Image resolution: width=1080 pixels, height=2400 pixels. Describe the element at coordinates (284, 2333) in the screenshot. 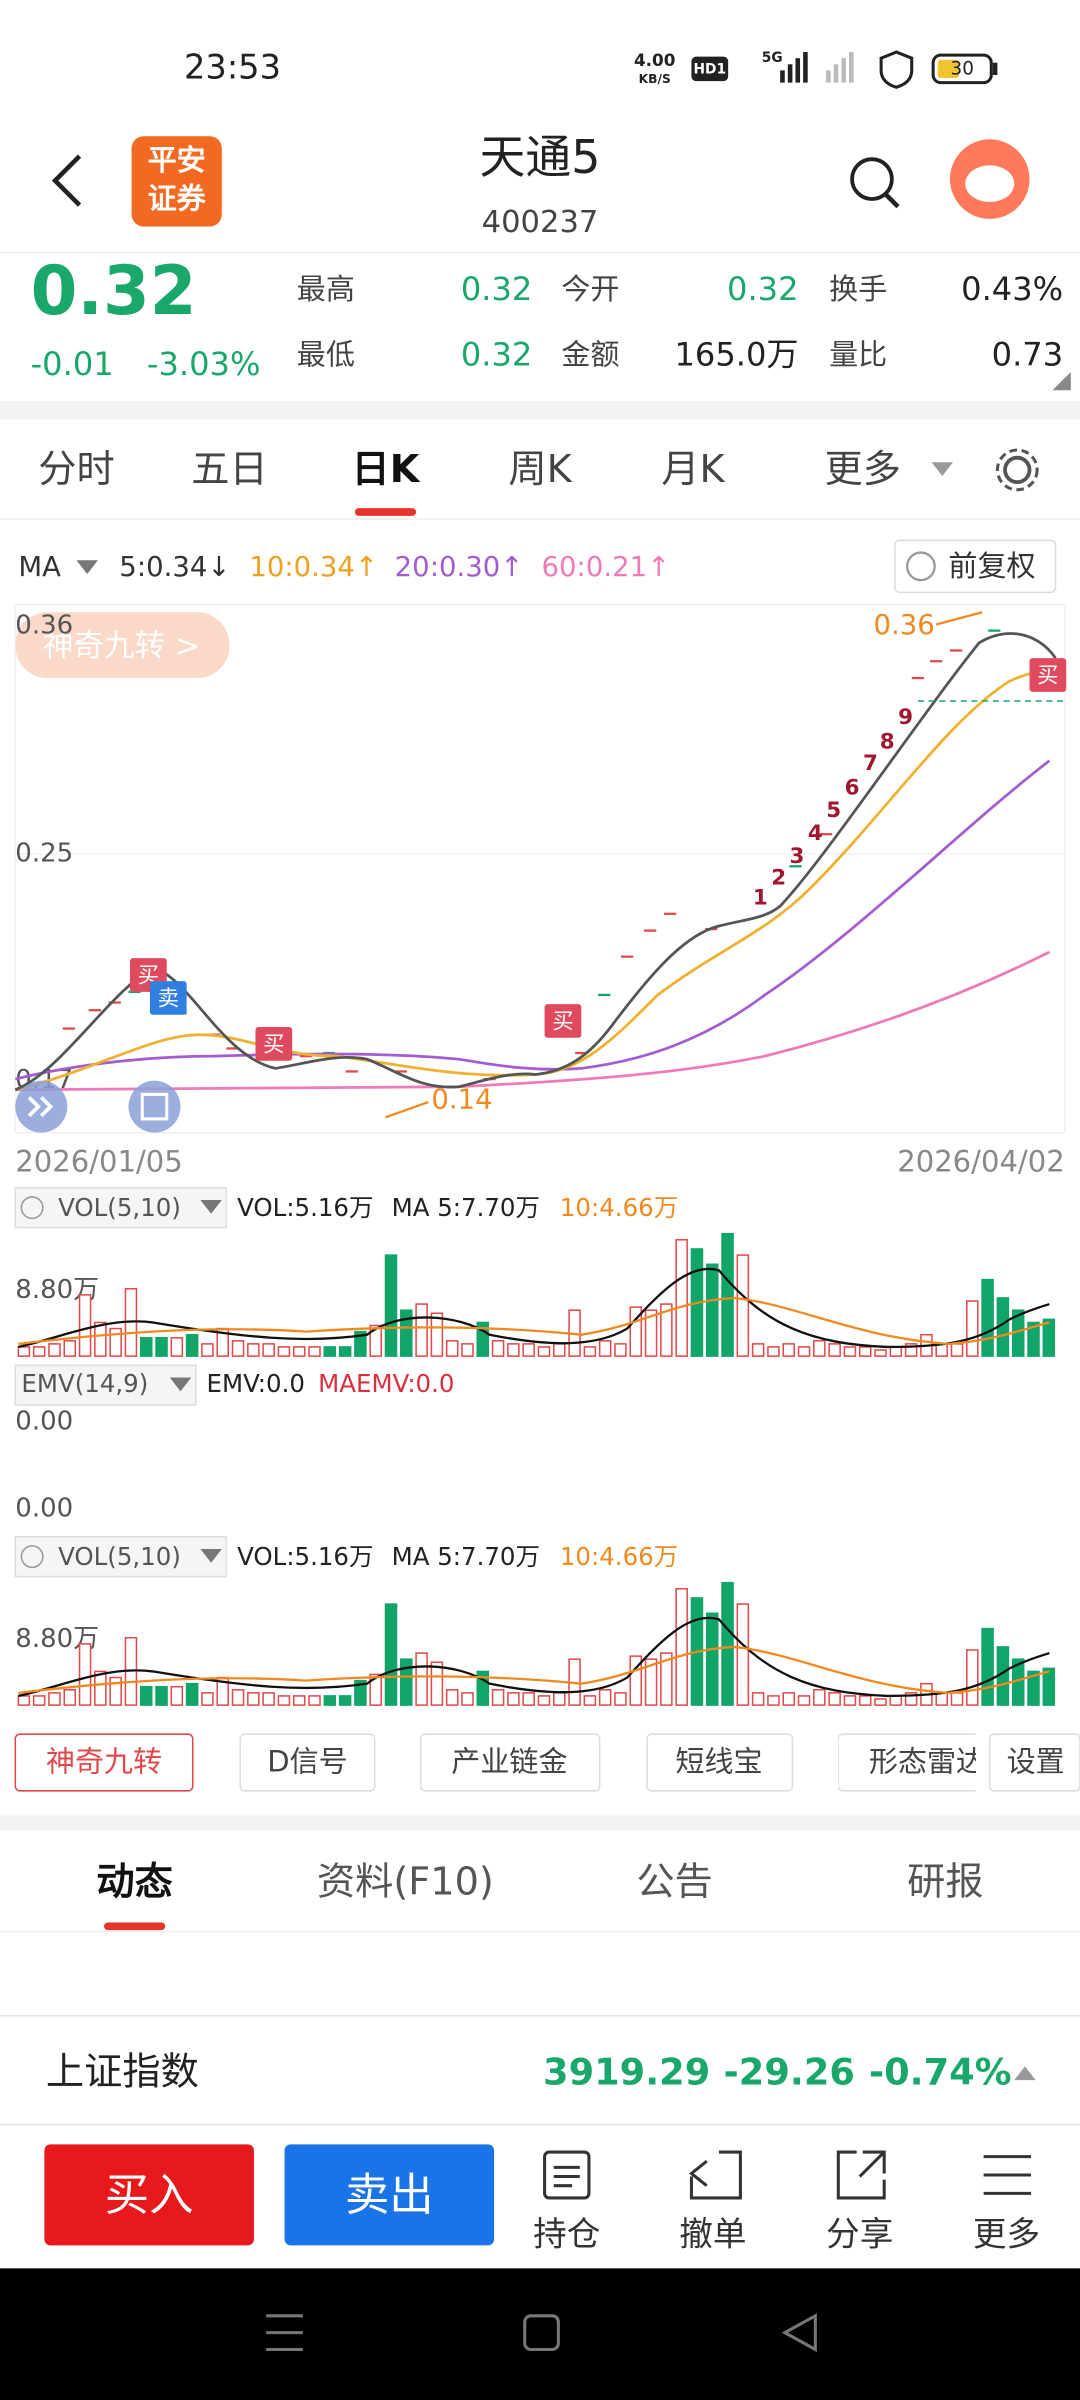

I see `nav-menu` at that location.